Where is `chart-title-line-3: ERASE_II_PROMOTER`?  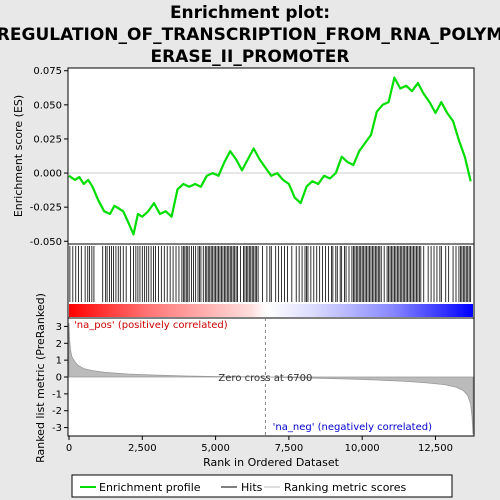
chart-title-line-3: ERASE_II_PROMOTER is located at coordinates (249, 57).